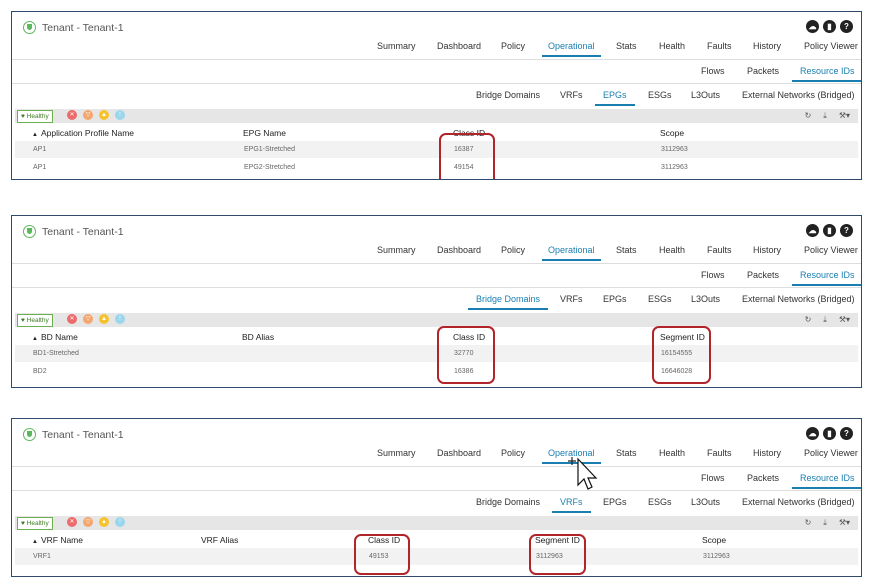  What do you see at coordinates (436, 149) in the screenshot?
I see `table-row: AP1 EPG1-Stretched 16387 3112963` at bounding box center [436, 149].